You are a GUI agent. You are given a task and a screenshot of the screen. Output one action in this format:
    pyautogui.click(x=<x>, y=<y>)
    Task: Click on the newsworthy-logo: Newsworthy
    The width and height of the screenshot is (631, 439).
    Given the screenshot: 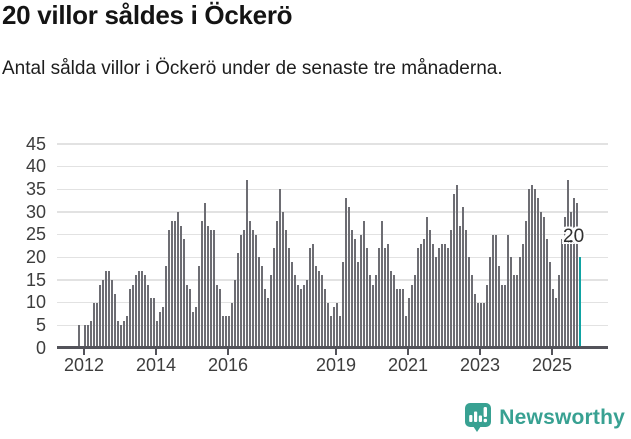 What is the action you would take?
    pyautogui.click(x=544, y=418)
    